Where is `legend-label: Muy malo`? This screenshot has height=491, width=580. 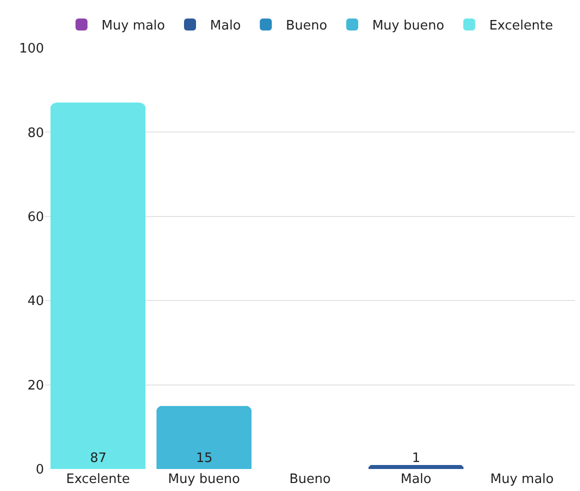
legend-label: Muy malo is located at coordinates (134, 26).